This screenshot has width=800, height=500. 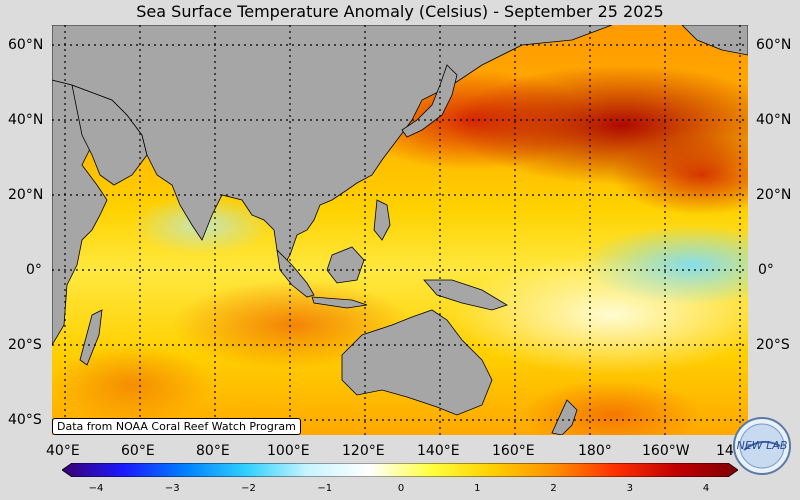 I want to click on lat-label-left: 40°S, so click(x=25, y=420).